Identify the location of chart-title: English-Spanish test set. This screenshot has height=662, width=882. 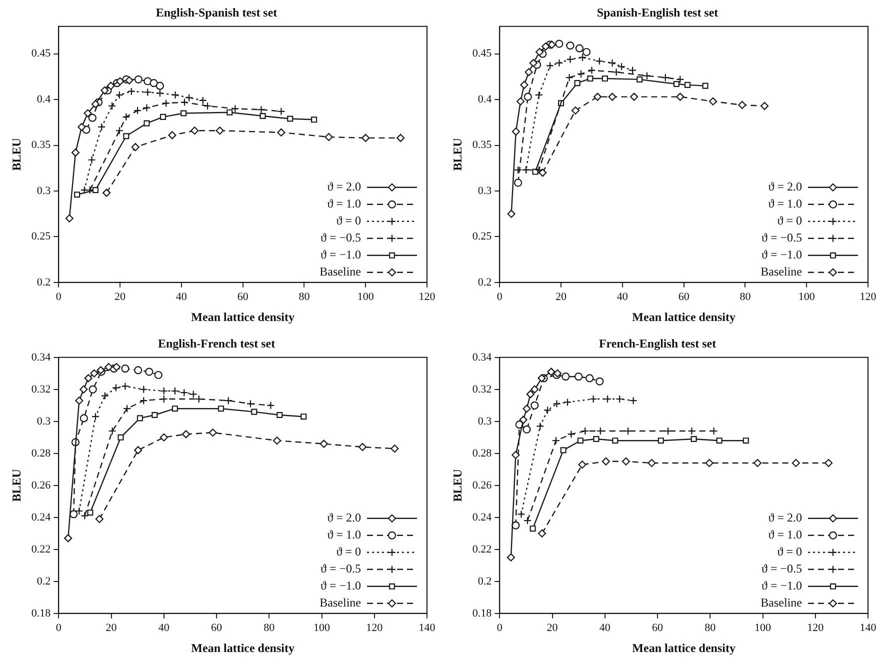
(217, 12).